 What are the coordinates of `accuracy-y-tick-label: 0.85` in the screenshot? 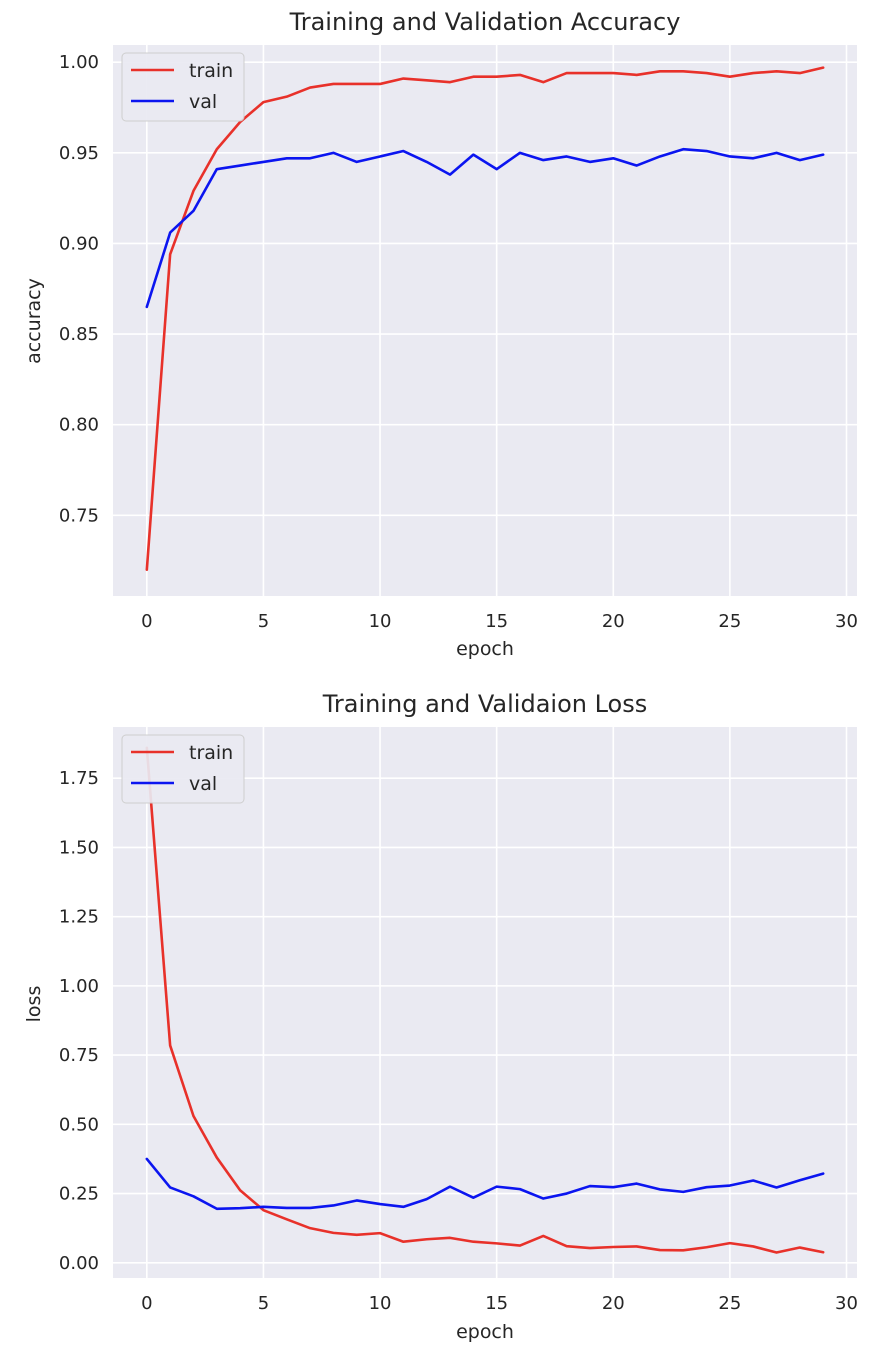 It's located at (79, 334).